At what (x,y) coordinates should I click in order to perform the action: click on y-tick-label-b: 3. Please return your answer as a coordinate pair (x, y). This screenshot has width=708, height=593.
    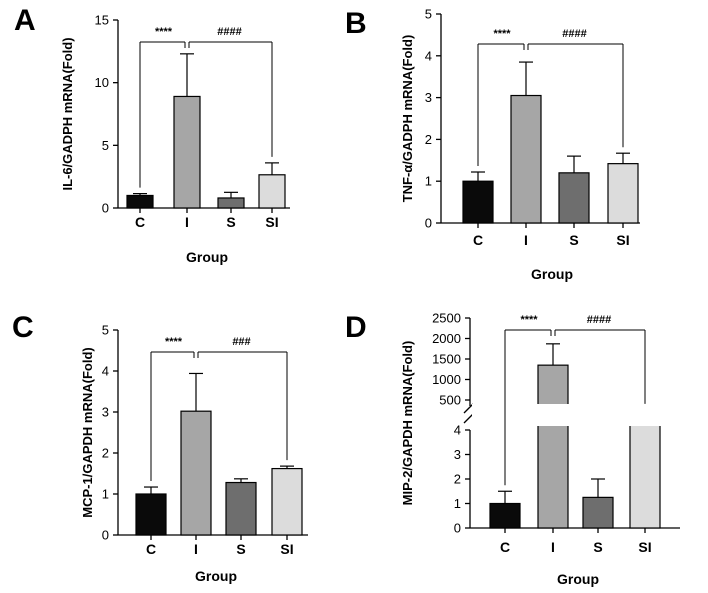
    Looking at the image, I should click on (428, 97).